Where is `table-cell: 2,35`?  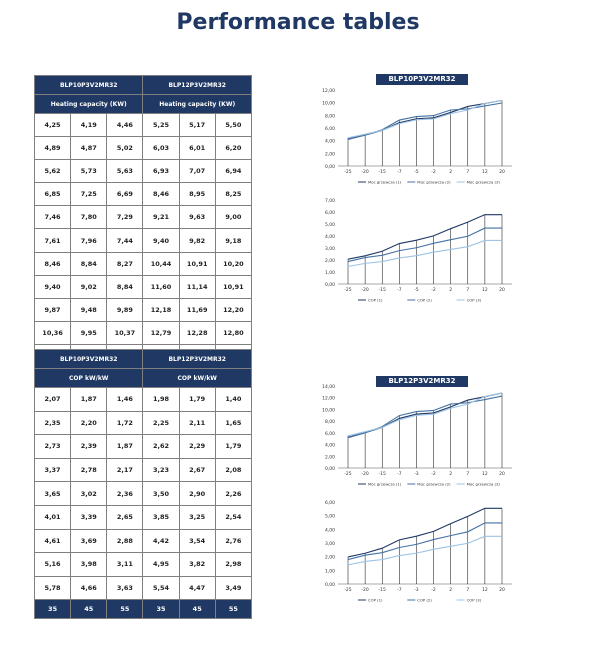
table-cell: 2,35 is located at coordinates (52, 423).